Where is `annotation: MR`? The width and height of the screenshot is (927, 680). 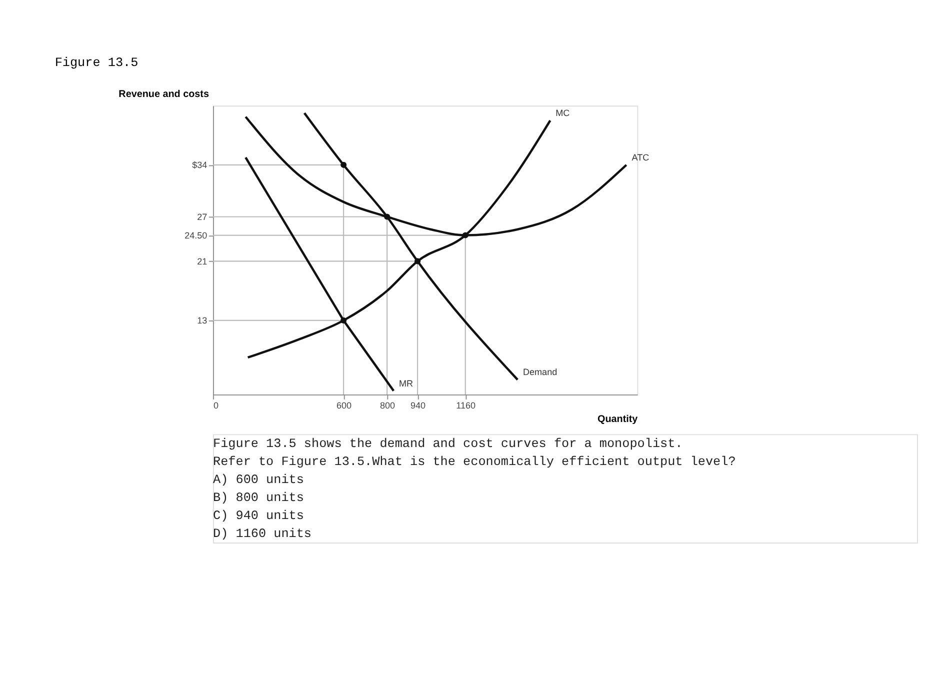
annotation: MR is located at coordinates (406, 383).